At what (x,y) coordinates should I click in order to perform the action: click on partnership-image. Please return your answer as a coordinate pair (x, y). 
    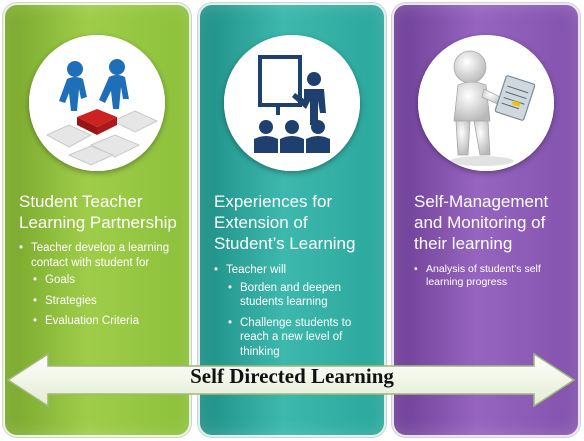
    Looking at the image, I should click on (97, 103).